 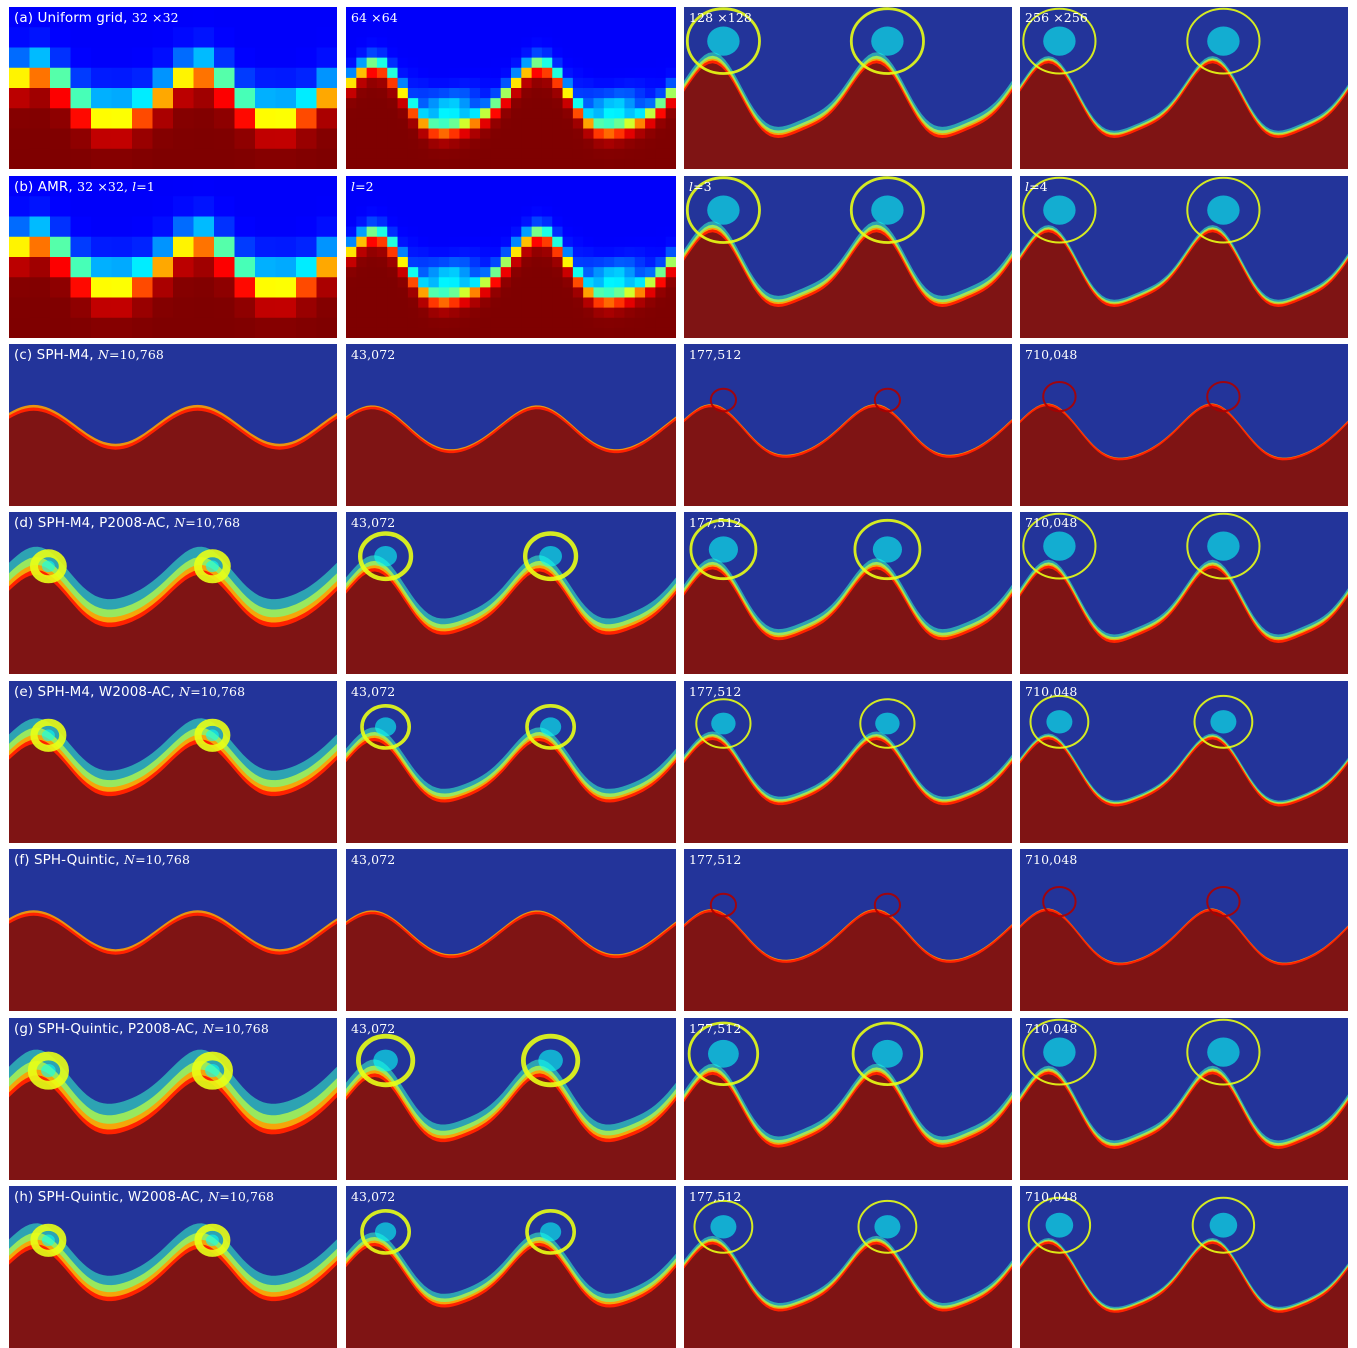 What do you see at coordinates (715, 1028) in the screenshot?
I see `label-text: 177,512` at bounding box center [715, 1028].